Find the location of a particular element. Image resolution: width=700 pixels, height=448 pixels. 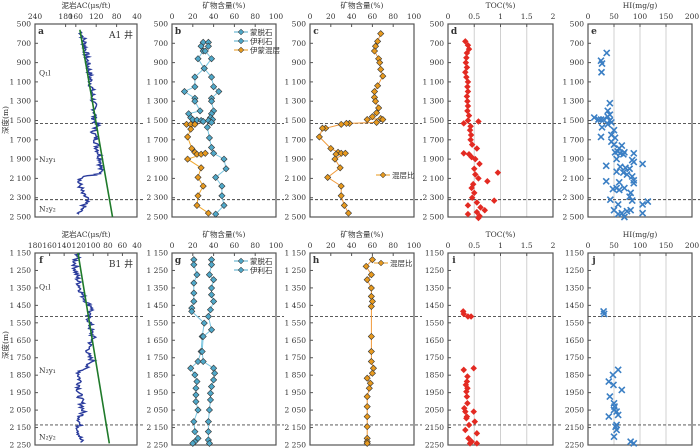

y-tick-label: 1250 is located at coordinates (574, 270).